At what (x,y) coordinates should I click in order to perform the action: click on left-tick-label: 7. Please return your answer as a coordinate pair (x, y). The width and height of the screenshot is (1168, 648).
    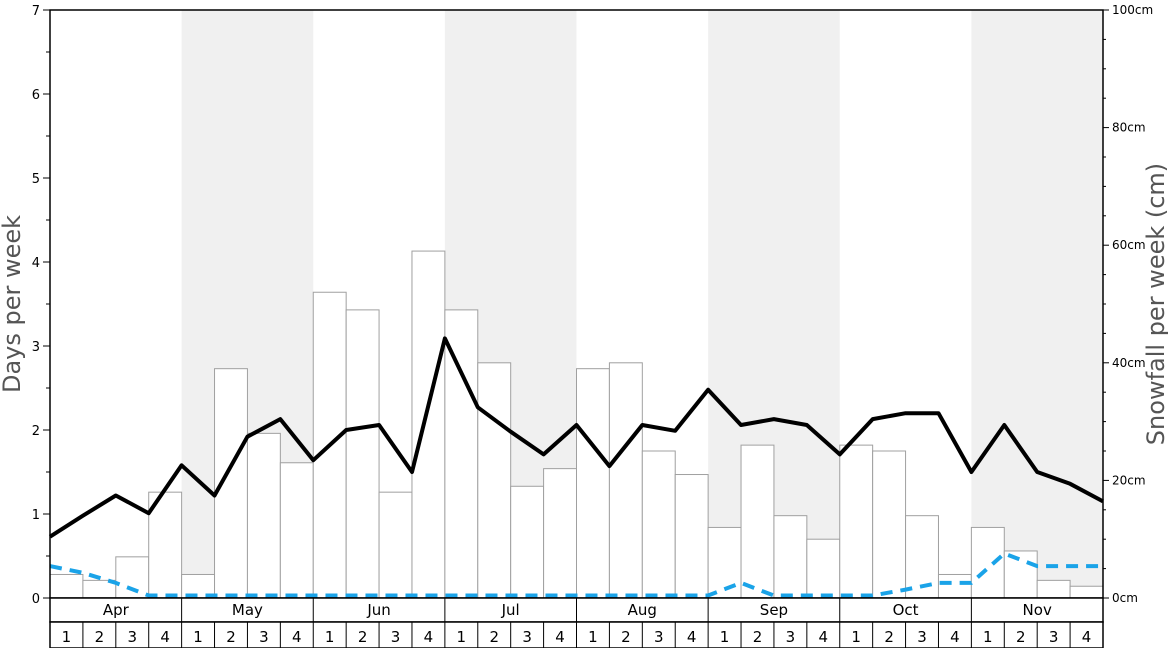
    Looking at the image, I should click on (36, 11).